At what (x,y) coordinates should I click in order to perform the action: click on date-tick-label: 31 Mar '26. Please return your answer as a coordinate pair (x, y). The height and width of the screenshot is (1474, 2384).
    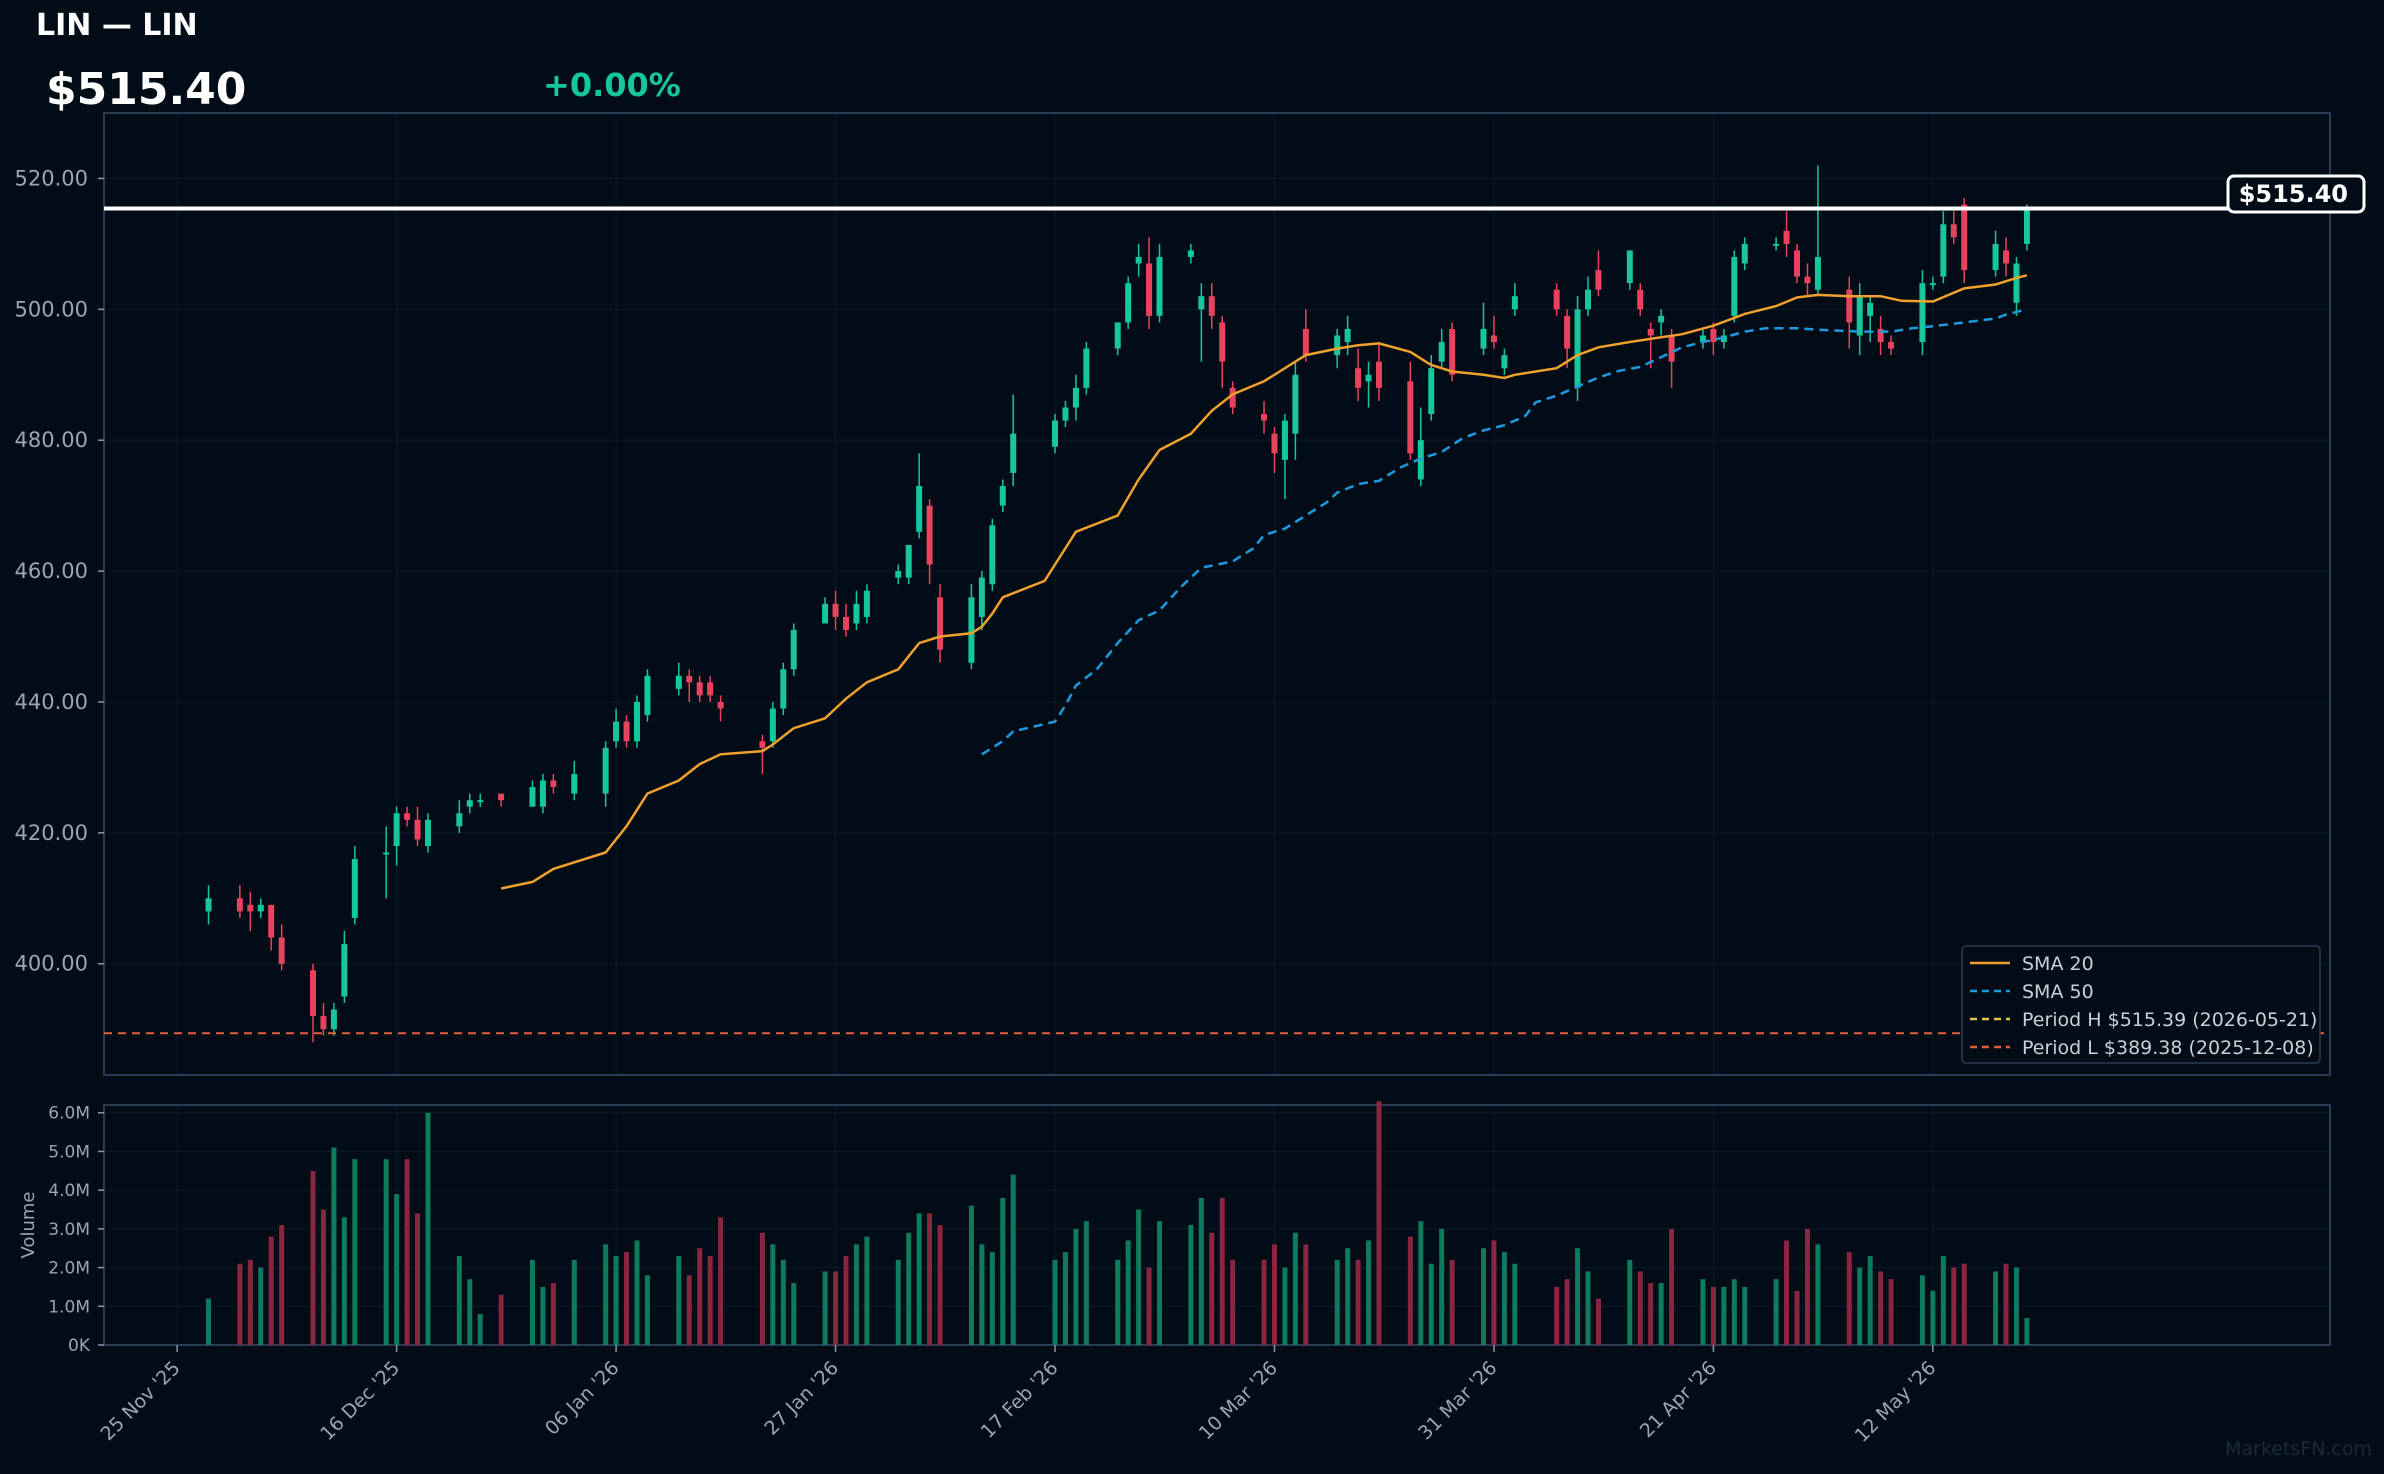
    Looking at the image, I should click on (1457, 1400).